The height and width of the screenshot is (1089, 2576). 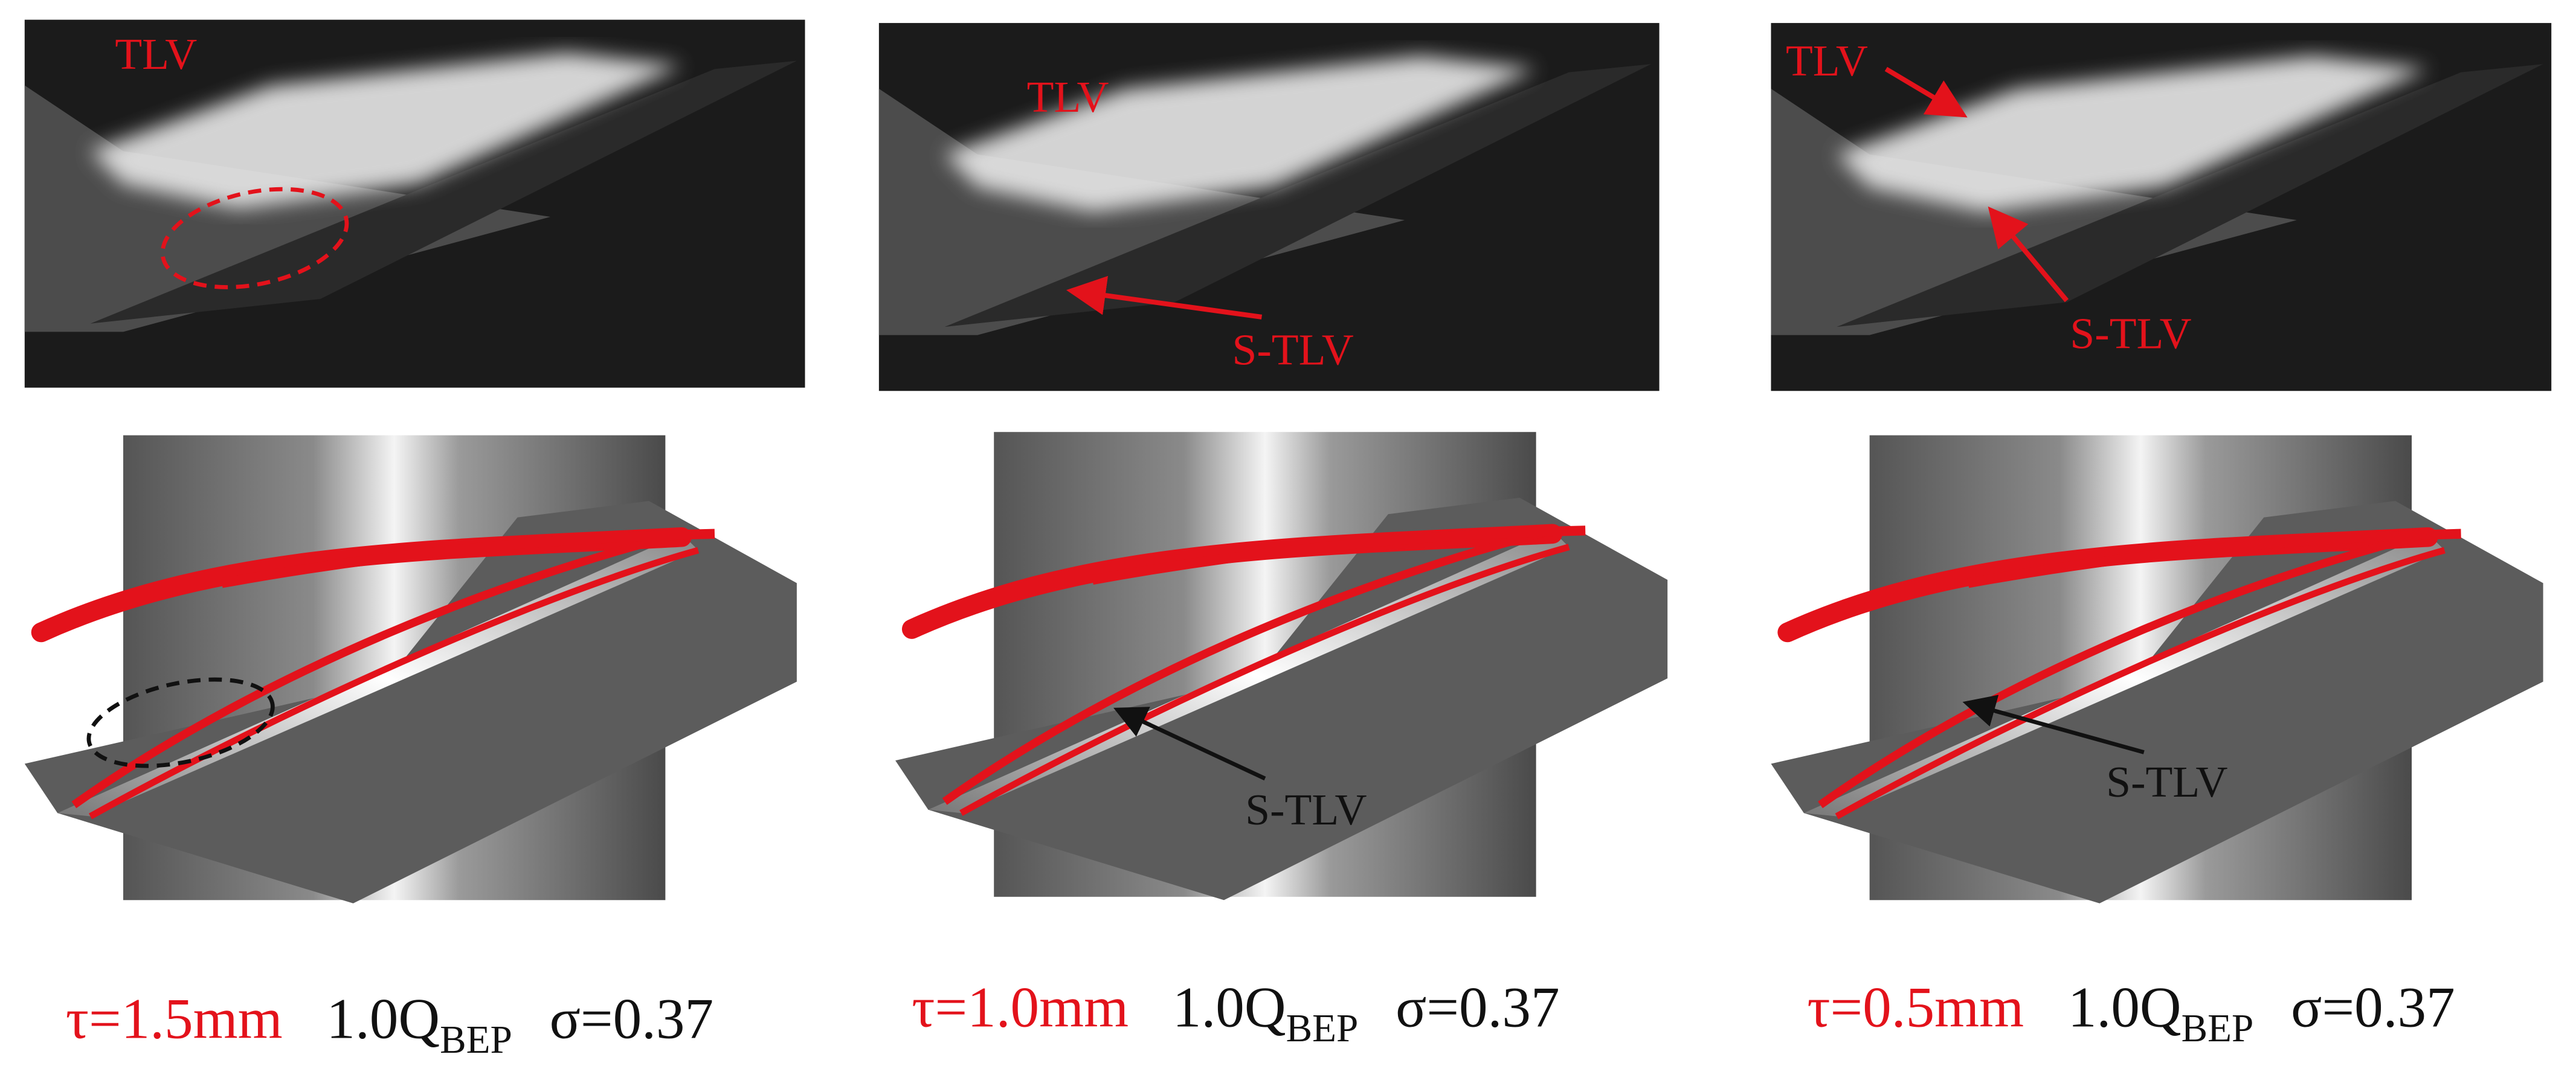 I want to click on caption: τ=1.0mm 1.0QBEP σ=0.37, so click(x=1235, y=1015).